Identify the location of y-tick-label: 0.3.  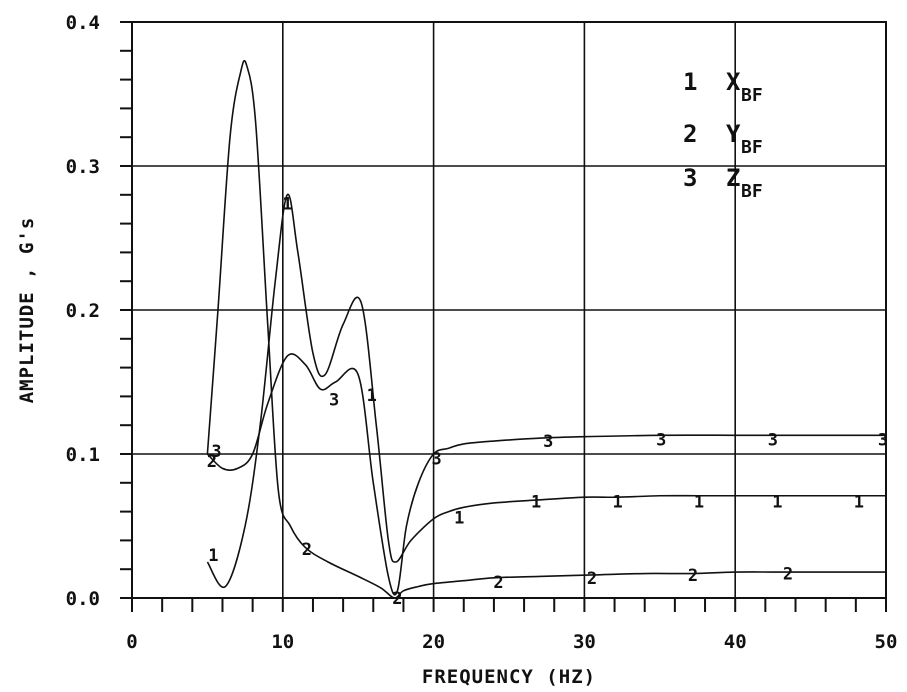
(83, 167).